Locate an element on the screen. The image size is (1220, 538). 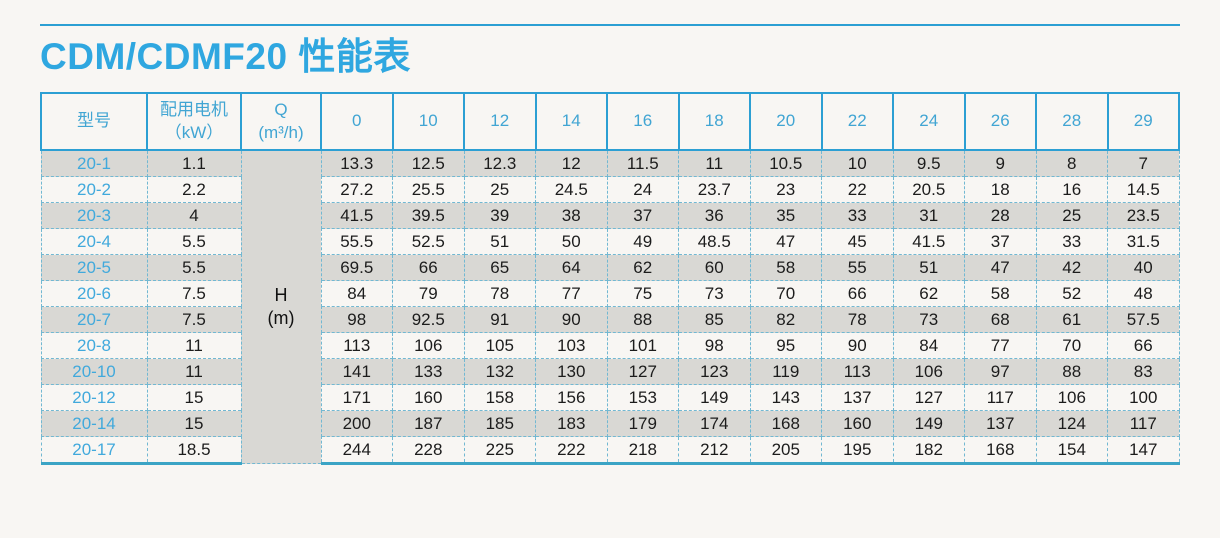
head-value-cell: 147 is located at coordinates (1143, 450).